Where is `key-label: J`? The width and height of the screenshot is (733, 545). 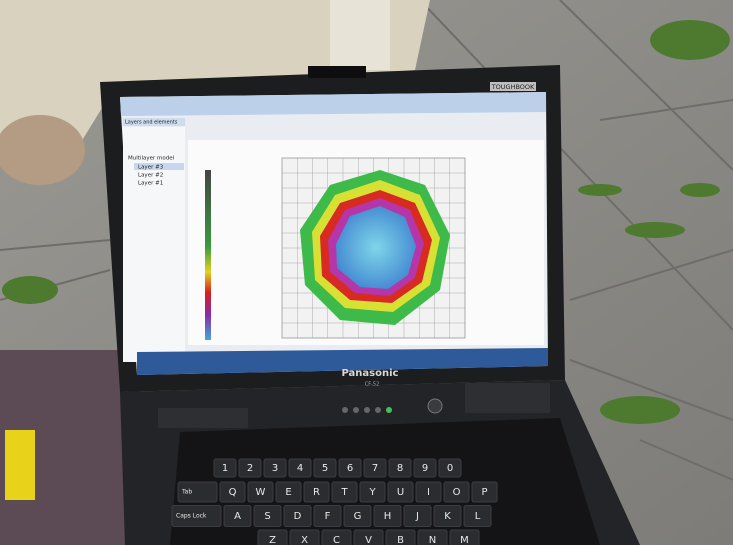
key-label: J is located at coordinates (417, 516).